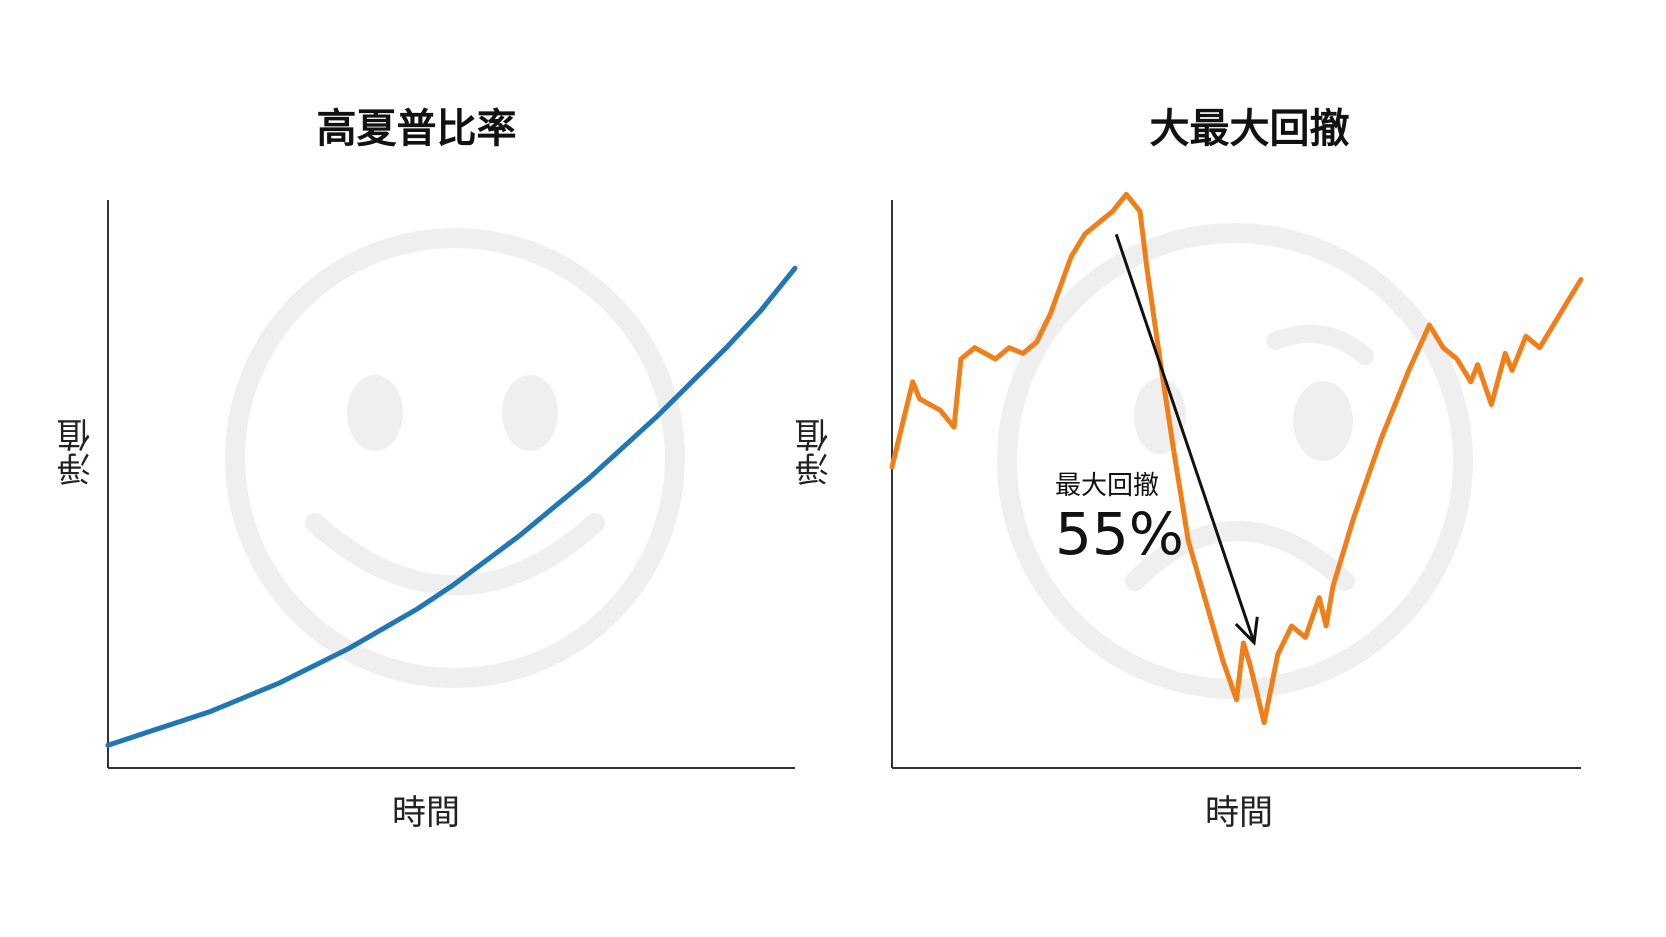  Describe the element at coordinates (416, 129) in the screenshot. I see `chart-title: 高夏普比率` at that location.